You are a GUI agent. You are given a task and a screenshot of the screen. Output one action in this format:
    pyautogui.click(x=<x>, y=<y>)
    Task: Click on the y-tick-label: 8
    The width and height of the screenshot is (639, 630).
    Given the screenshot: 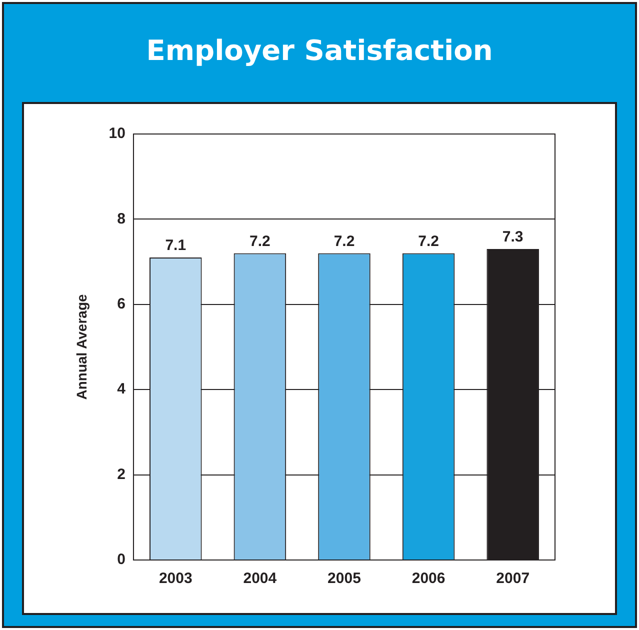 What is the action you would take?
    pyautogui.click(x=121, y=219)
    